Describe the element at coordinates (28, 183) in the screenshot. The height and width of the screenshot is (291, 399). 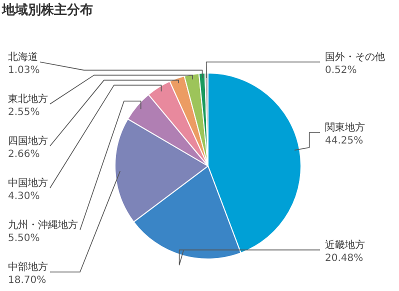
I see `slice-label: 中国地方` at that location.